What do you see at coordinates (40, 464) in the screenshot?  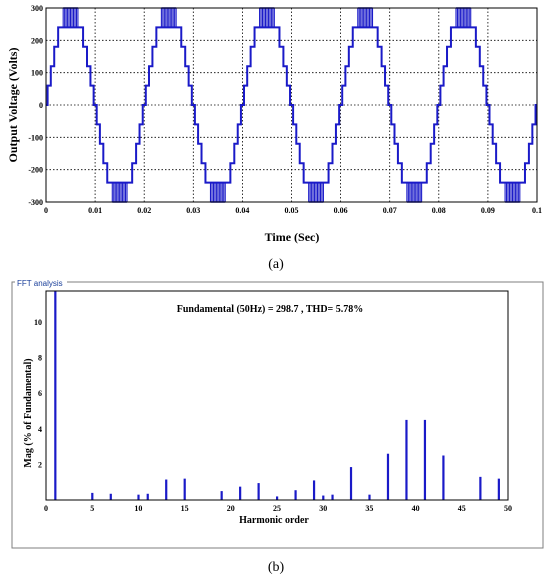 I see `spectrum-y-tick-label: 2` at bounding box center [40, 464].